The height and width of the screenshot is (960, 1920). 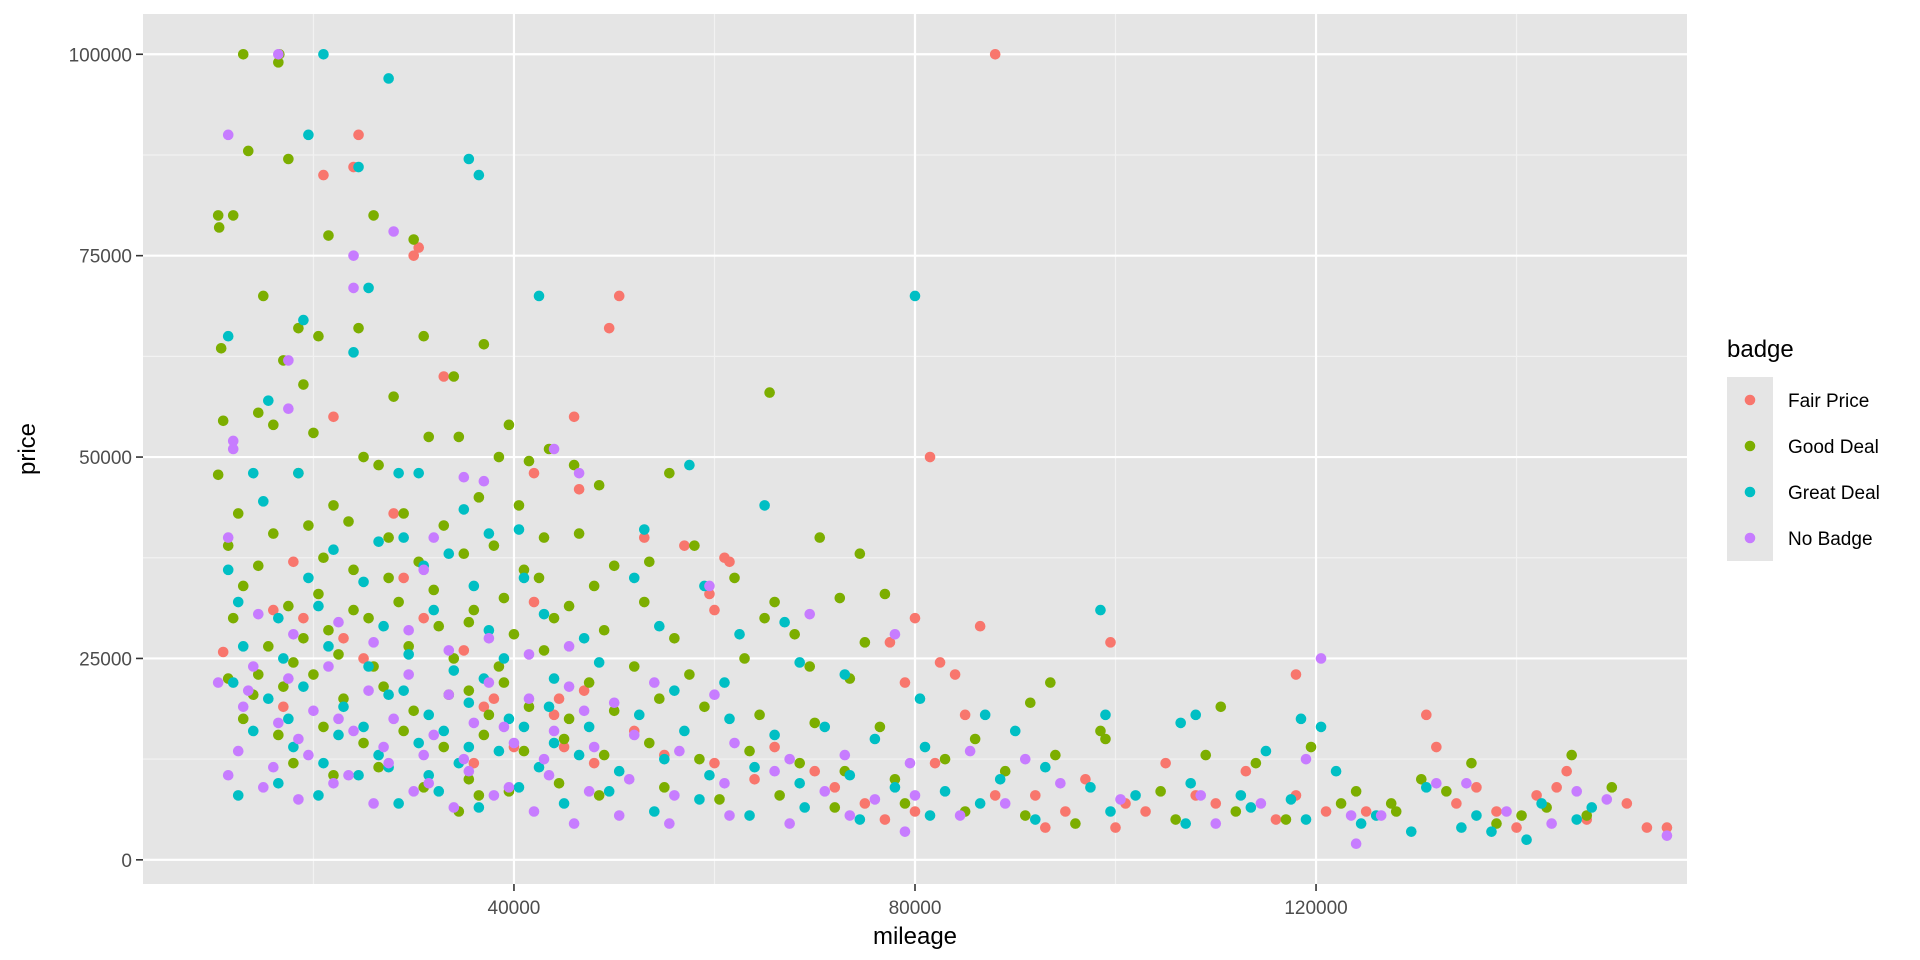 What do you see at coordinates (514, 908) in the screenshot?
I see `x-tick-label: 40000` at bounding box center [514, 908].